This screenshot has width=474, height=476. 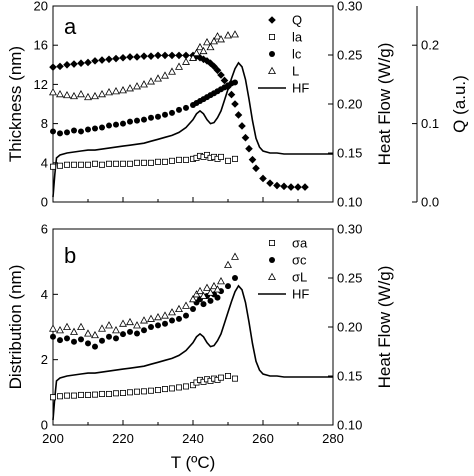 I want to click on legend-label: σc, so click(x=299, y=260).